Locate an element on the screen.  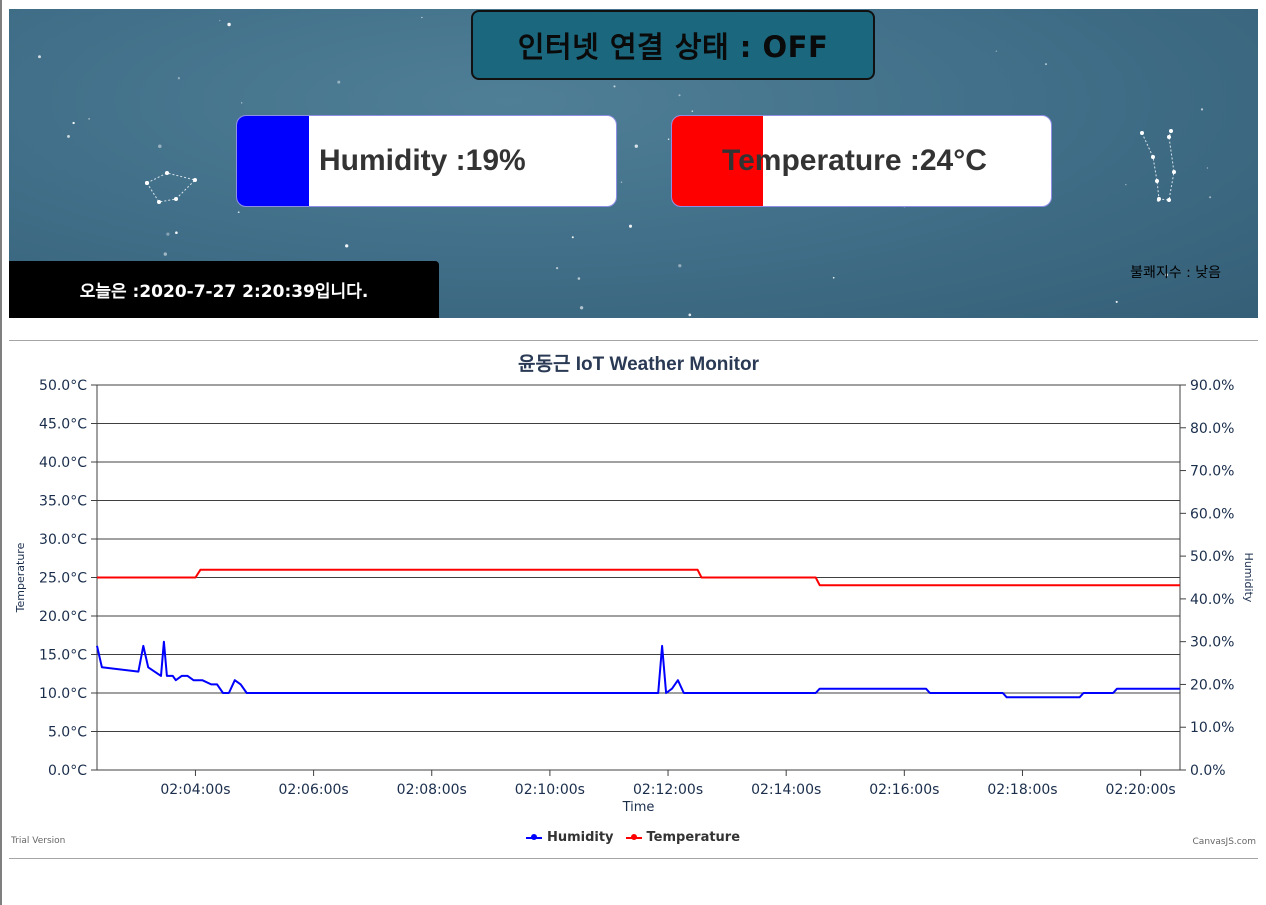
y-tick-label: 10.0°C is located at coordinates (63, 694).